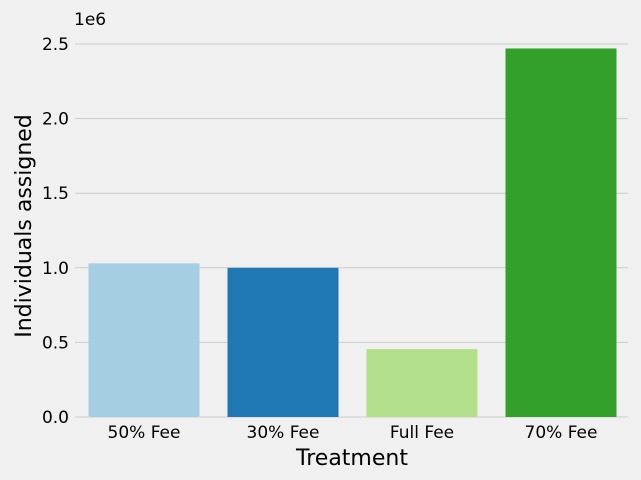 The image size is (641, 480). I want to click on x-tick-labels: 50% Fee 30% Fee Full Fee 70% Fee, so click(353, 433).